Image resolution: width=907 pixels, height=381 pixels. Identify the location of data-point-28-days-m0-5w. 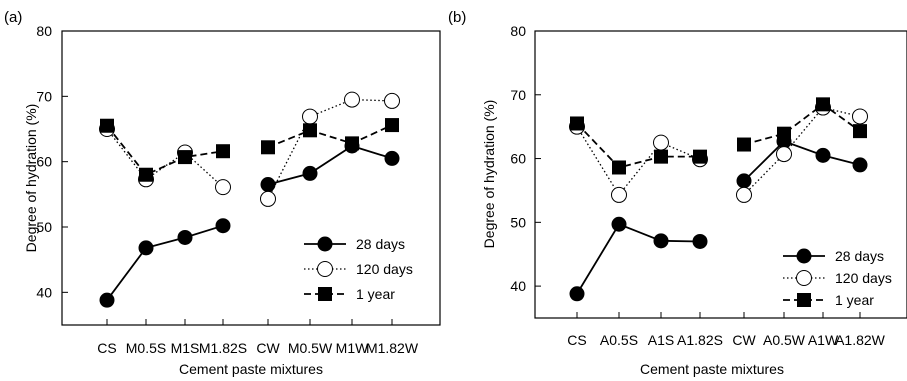
(310, 173).